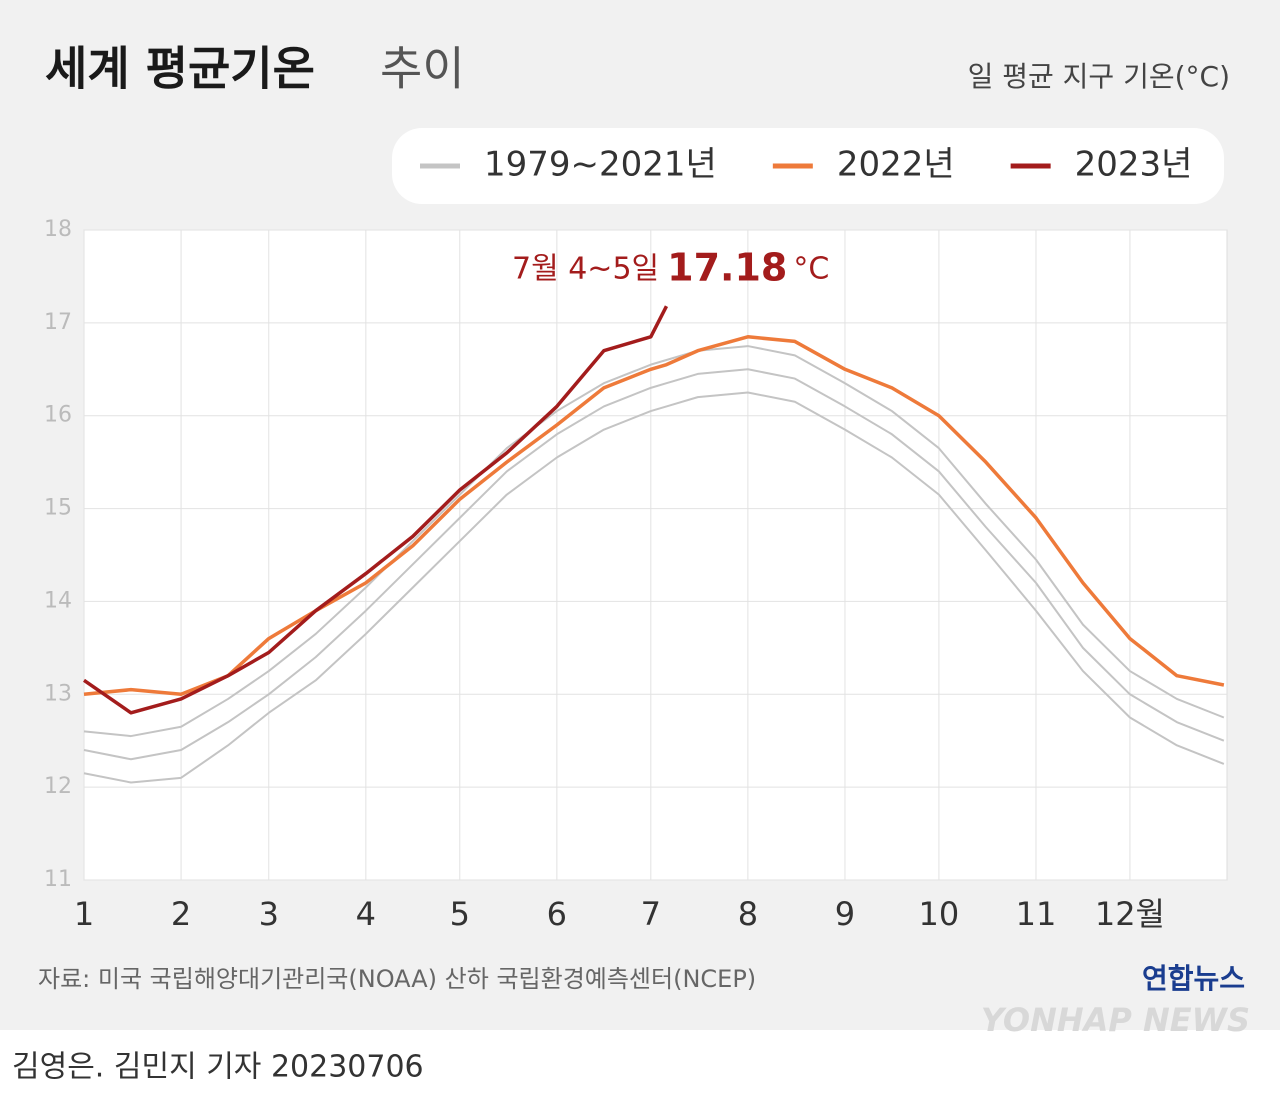 Image resolution: width=1280 pixels, height=1102 pixels. What do you see at coordinates (422, 69) in the screenshot?
I see `chart-title-suffix: 추이` at bounding box center [422, 69].